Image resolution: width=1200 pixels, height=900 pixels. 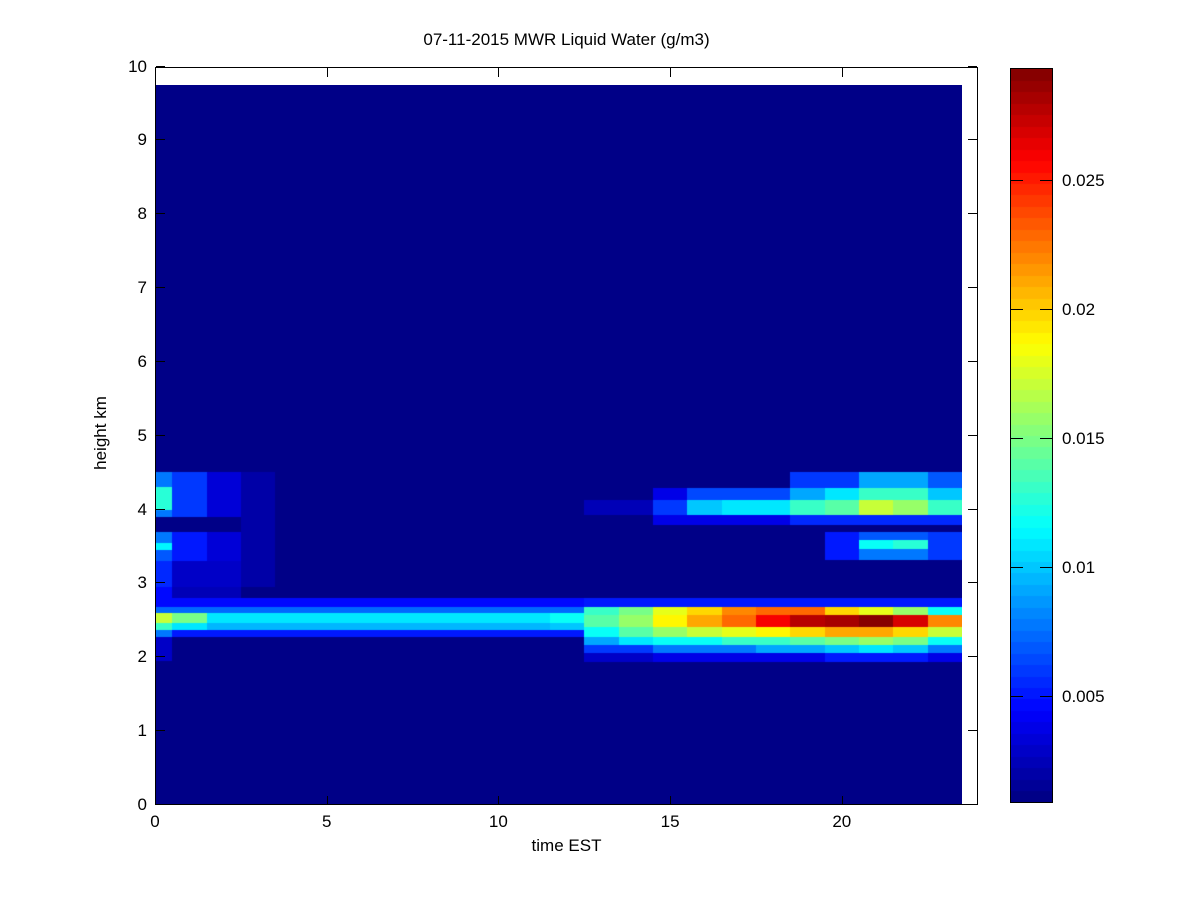 What do you see at coordinates (670, 821) in the screenshot?
I see `x-tick-label: 15` at bounding box center [670, 821].